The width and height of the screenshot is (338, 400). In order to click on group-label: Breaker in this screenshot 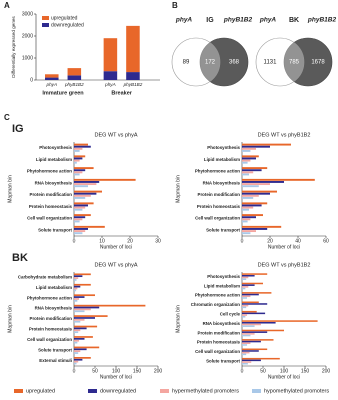, I will do `click(121, 93)`.